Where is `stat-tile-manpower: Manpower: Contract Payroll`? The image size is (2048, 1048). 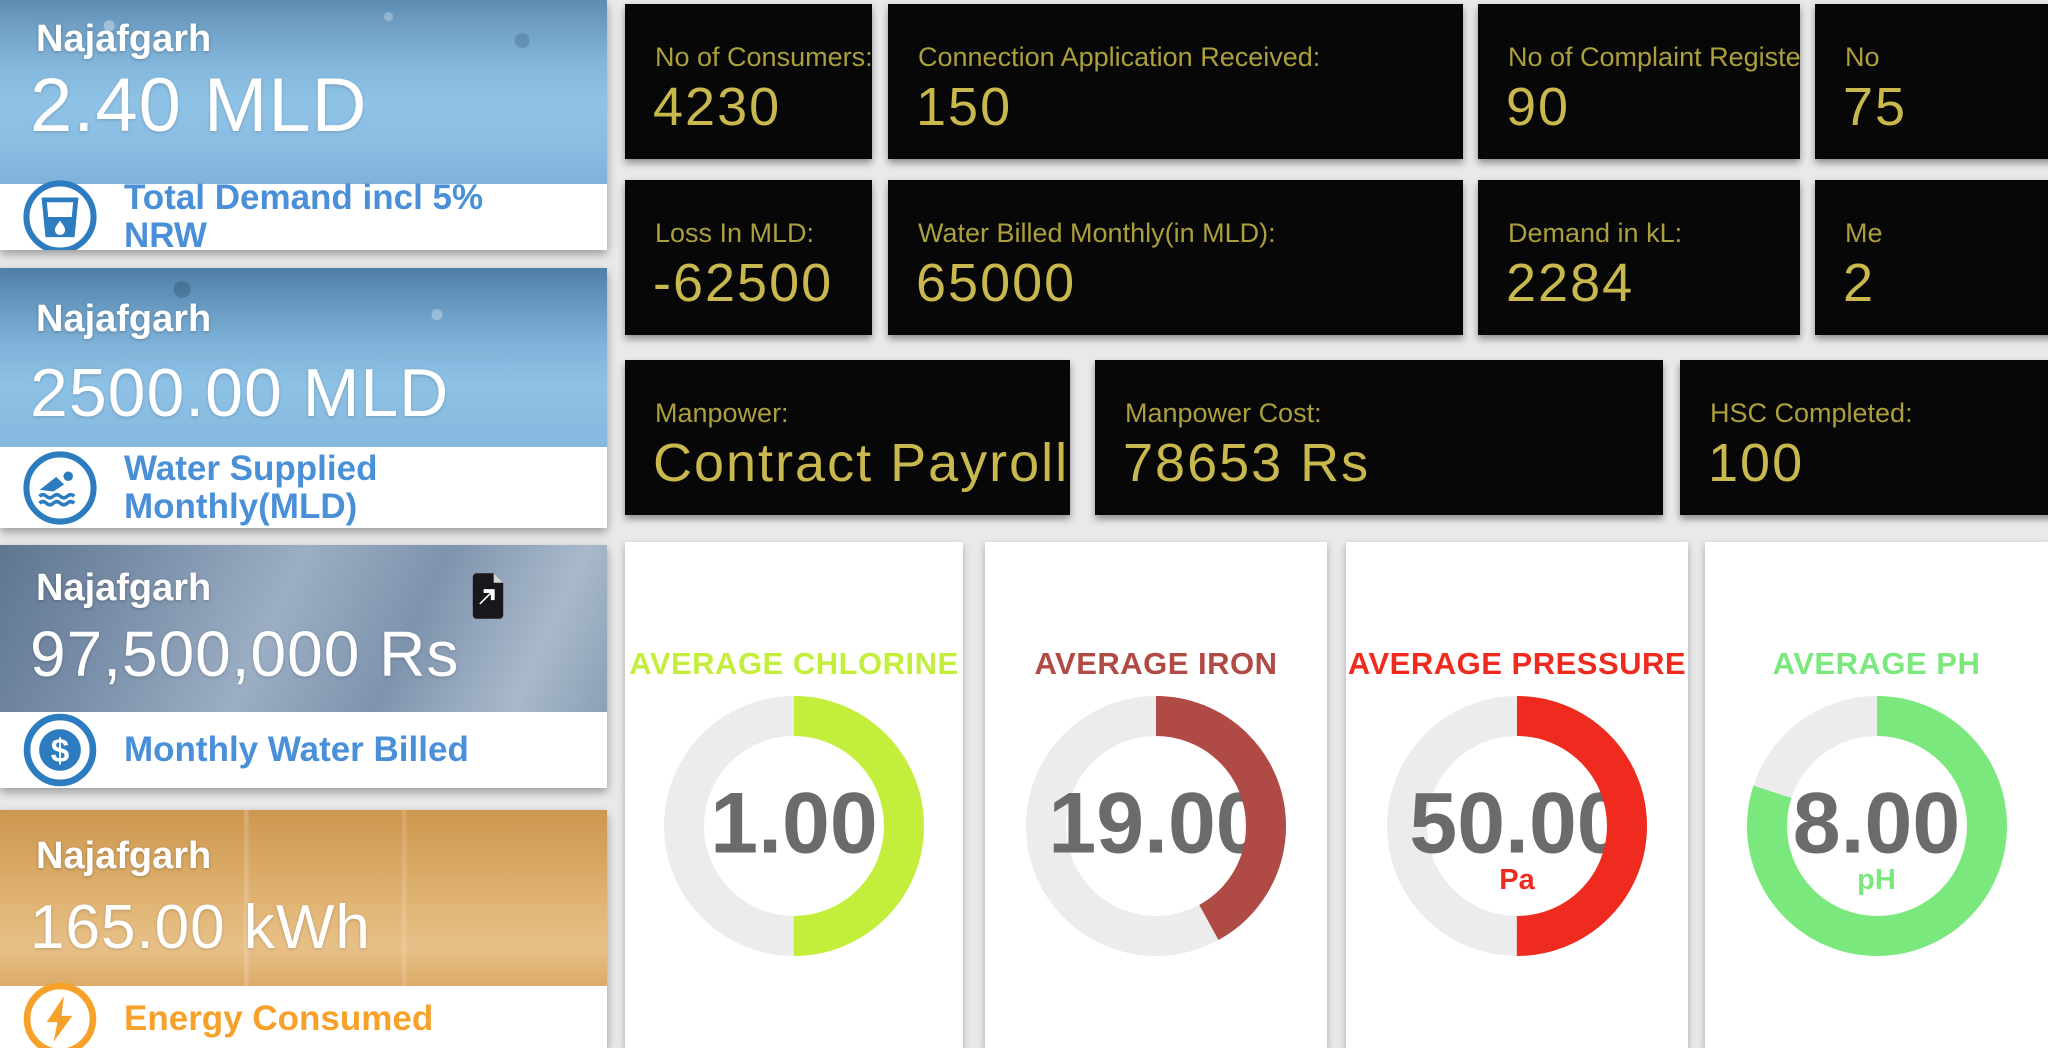 stat-tile-manpower: Manpower: Contract Payroll is located at coordinates (847, 437).